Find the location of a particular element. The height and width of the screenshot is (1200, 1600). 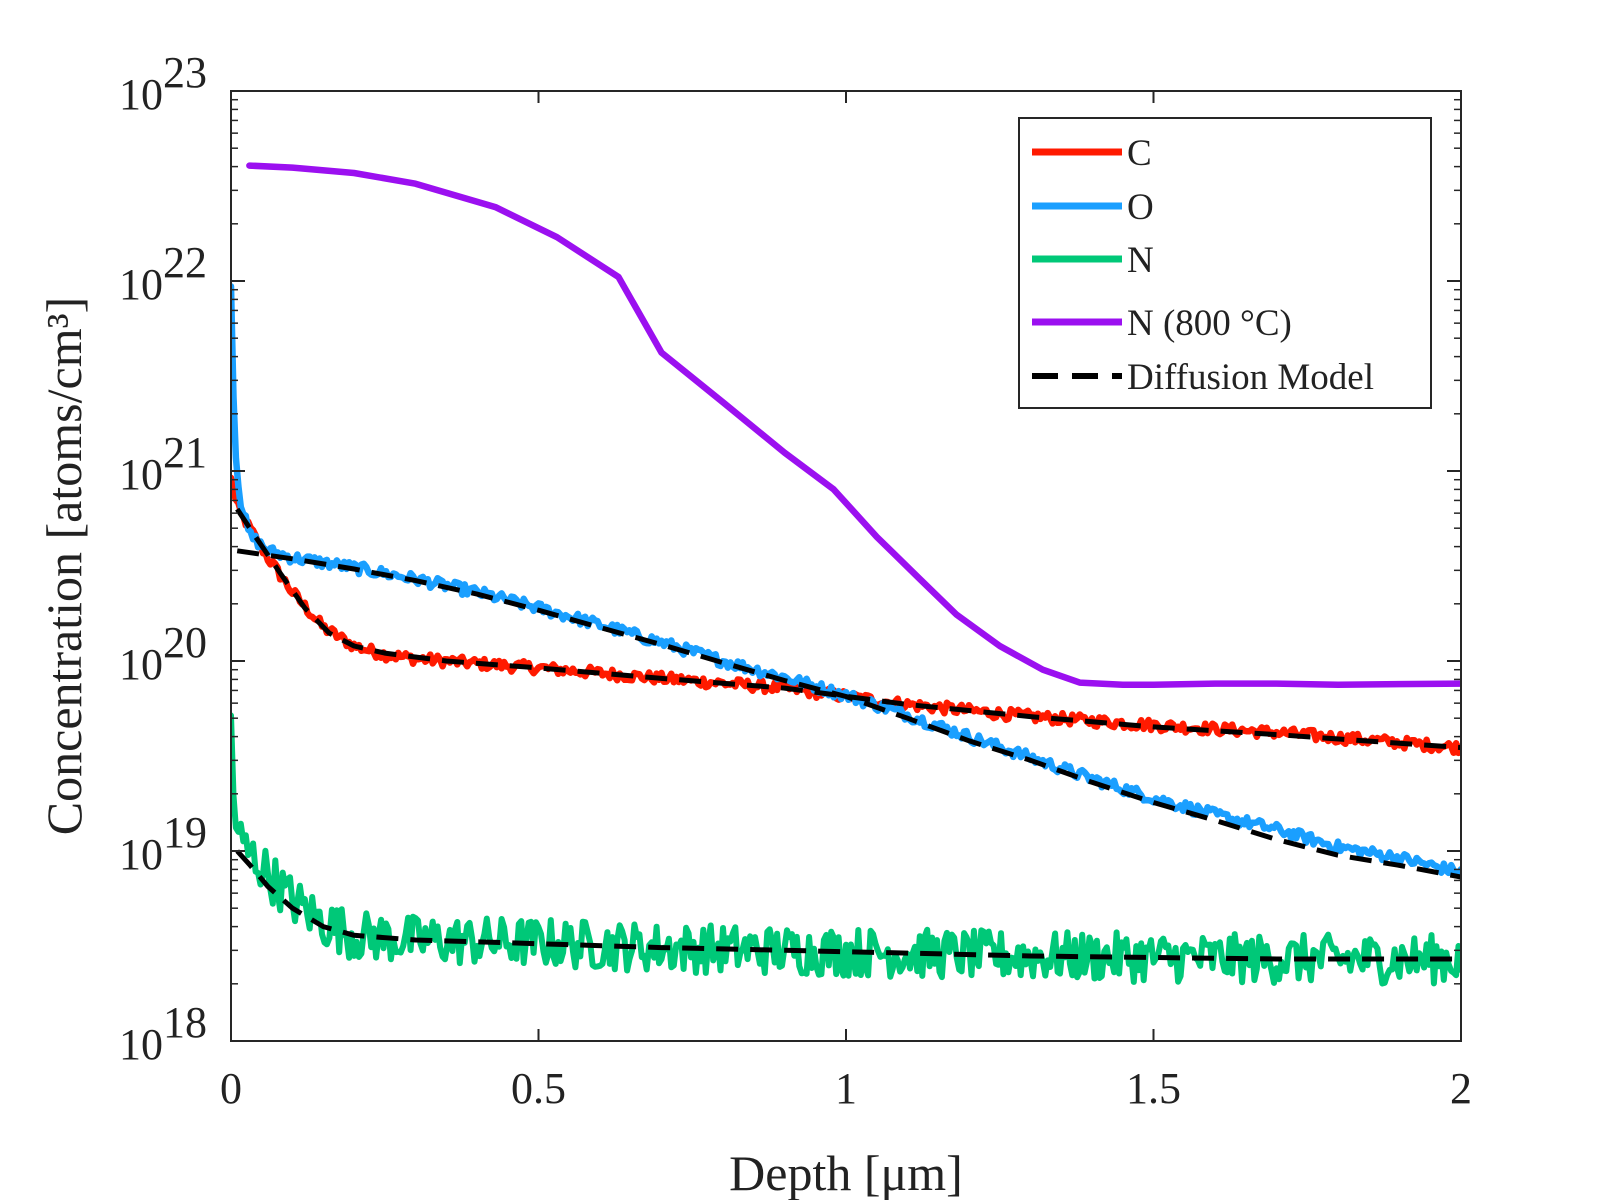

x-axis-label: Depth [μm] is located at coordinates (846, 1172).